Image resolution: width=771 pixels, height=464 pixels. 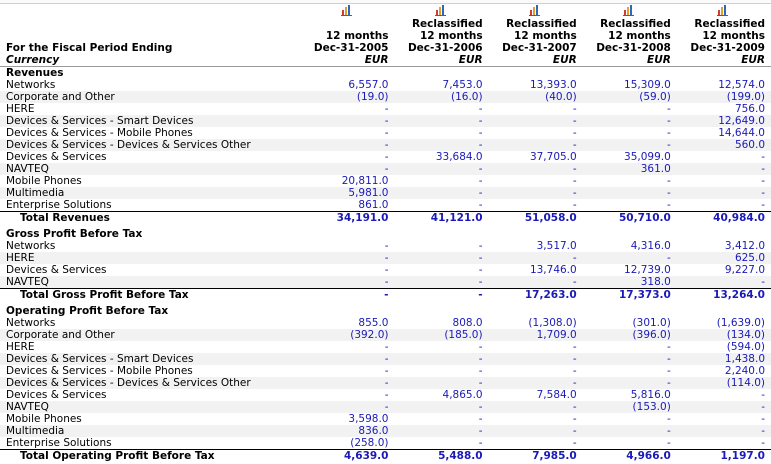 What do you see at coordinates (347, 455) in the screenshot?
I see `total-row-value: 4,639.0` at bounding box center [347, 455].